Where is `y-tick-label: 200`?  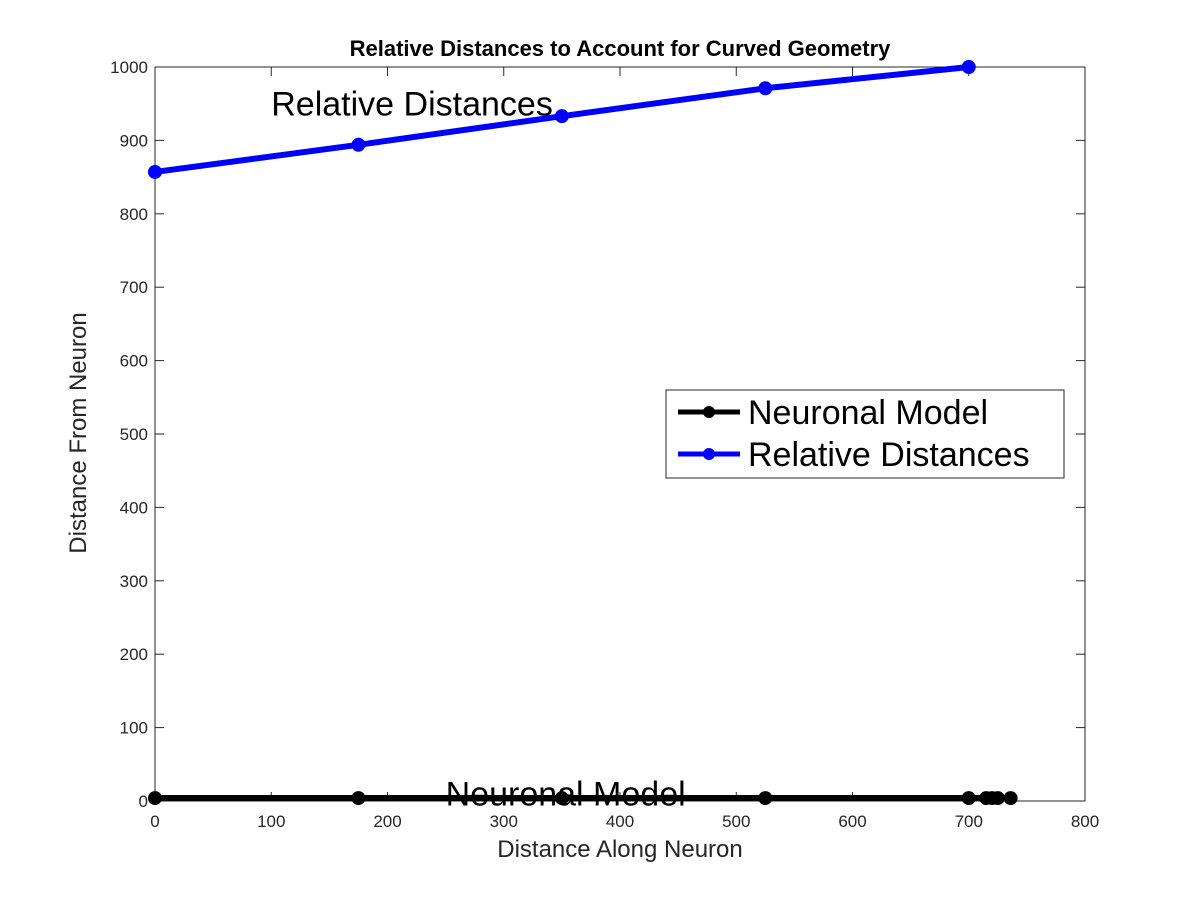 y-tick-label: 200 is located at coordinates (134, 654).